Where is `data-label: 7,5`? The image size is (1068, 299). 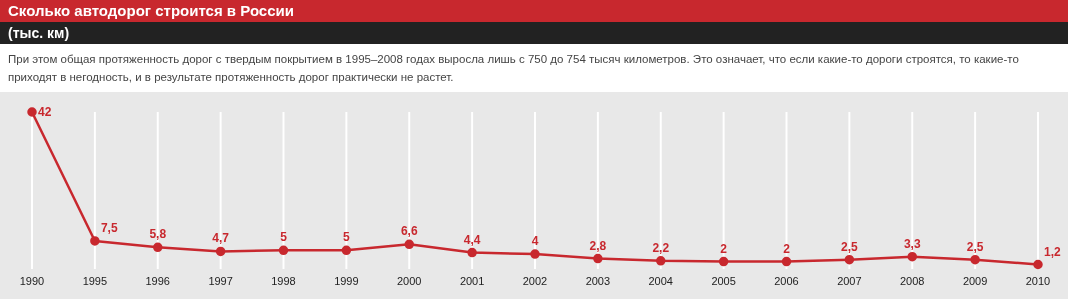
data-label: 7,5 is located at coordinates (109, 227).